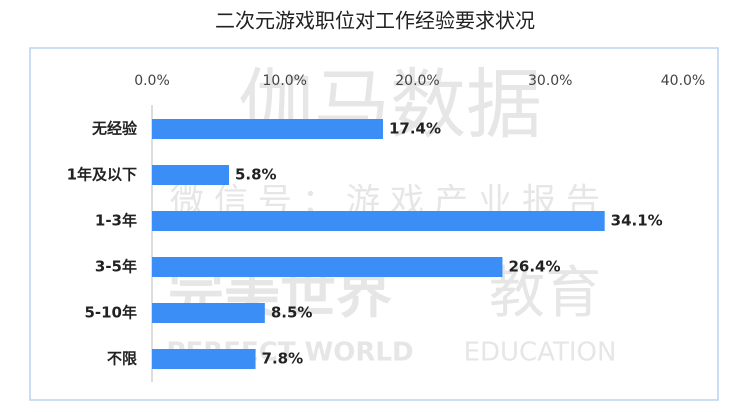 The height and width of the screenshot is (412, 750). What do you see at coordinates (540, 353) in the screenshot?
I see `watermark: EDUCATION` at bounding box center [540, 353].